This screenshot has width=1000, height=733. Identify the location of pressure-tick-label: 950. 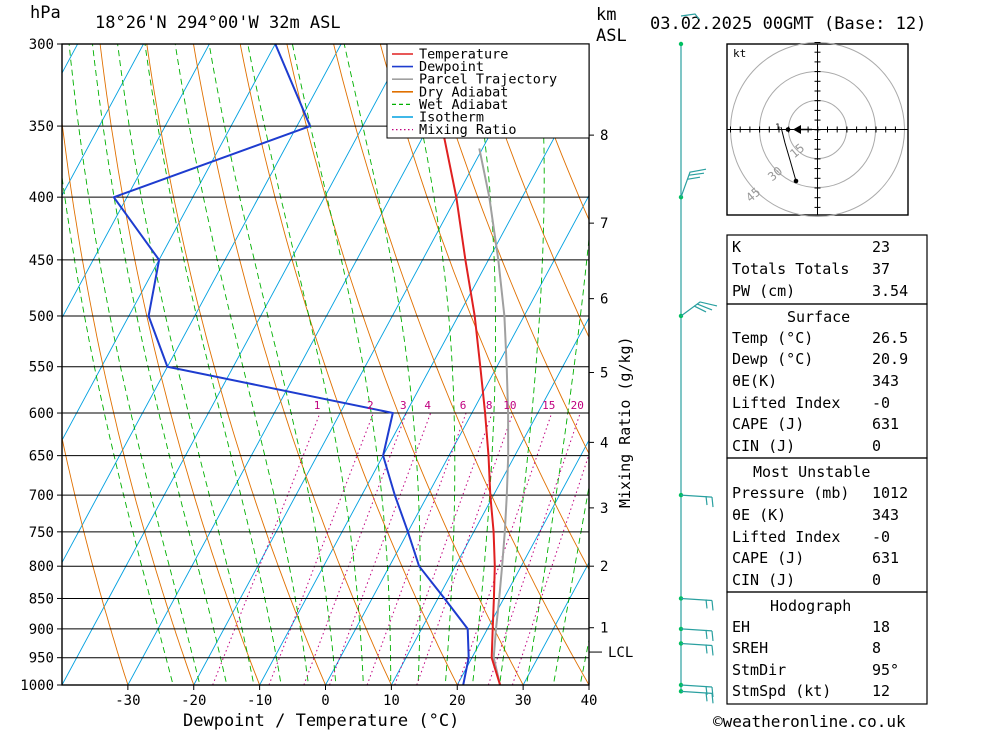
(41, 659).